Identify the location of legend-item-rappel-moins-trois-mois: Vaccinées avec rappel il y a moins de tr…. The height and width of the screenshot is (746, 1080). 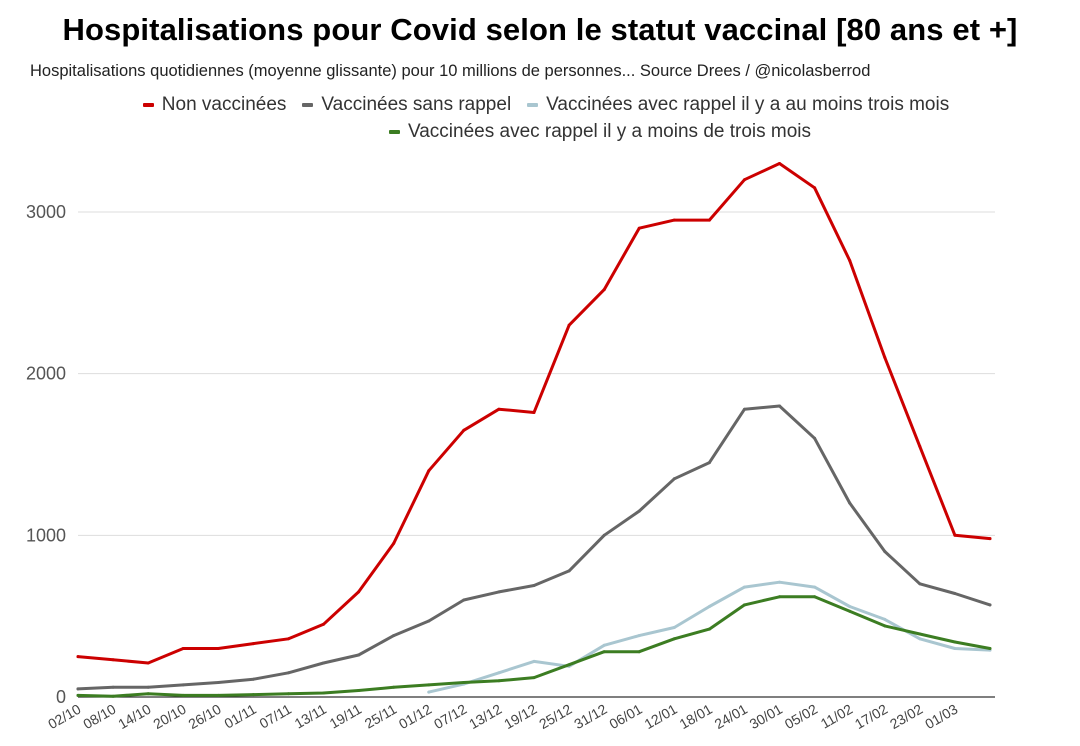
(600, 132).